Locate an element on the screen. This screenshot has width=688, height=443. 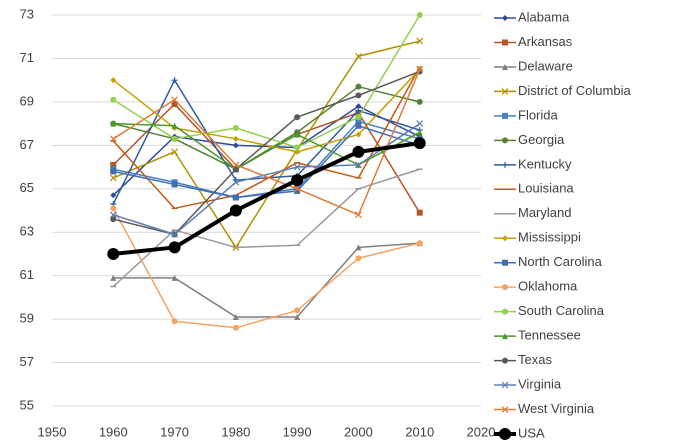
x-tick-label: 1960 is located at coordinates (113, 431).